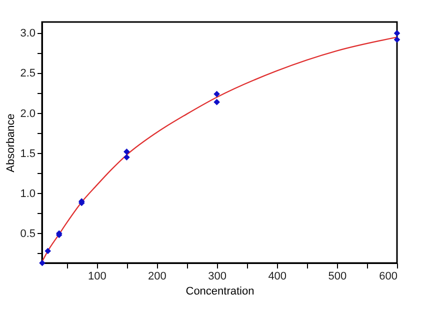 Image resolution: width=421 pixels, height=320 pixels. I want to click on x-tick-label: 100, so click(97, 276).